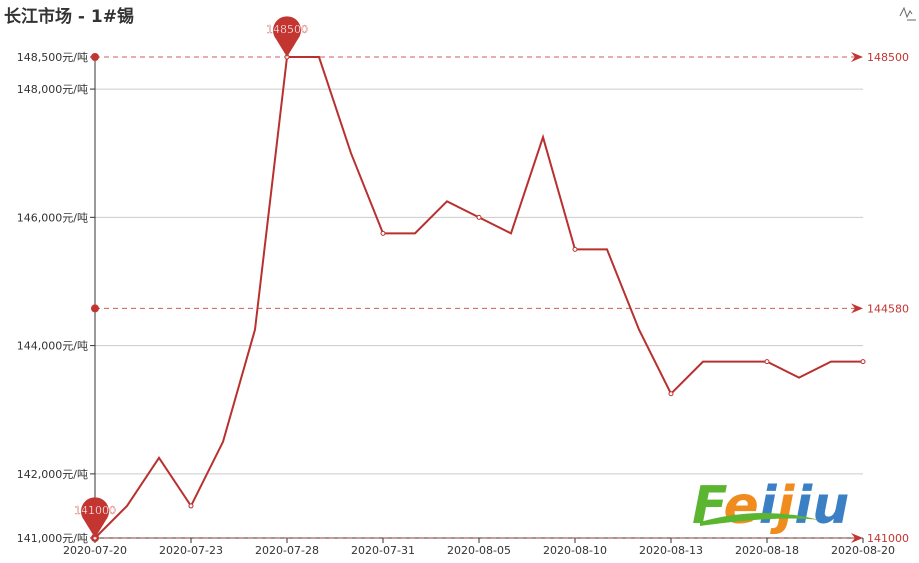 This screenshot has height=563, width=919. What do you see at coordinates (52, 538) in the screenshot?
I see `y-tick-label: 141,000元/吨` at bounding box center [52, 538].